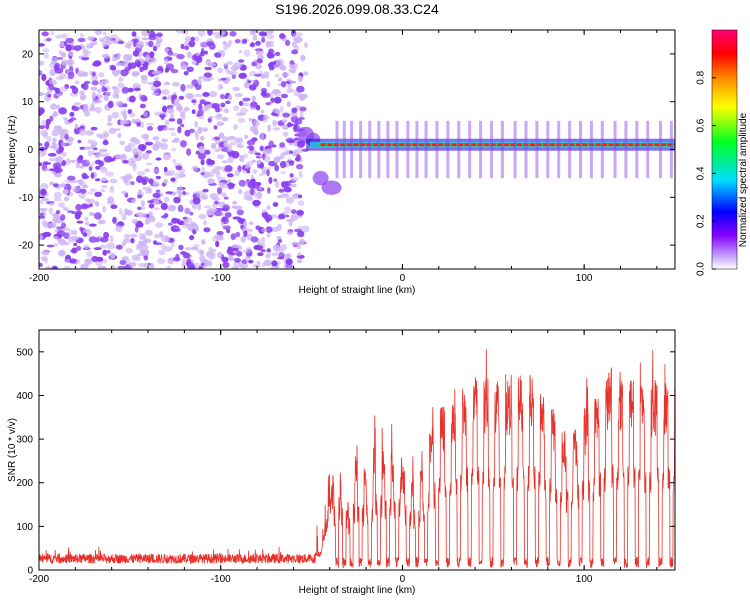 This screenshot has height=600, width=750. I want to click on snr-ytick-label: 400, so click(24, 396).